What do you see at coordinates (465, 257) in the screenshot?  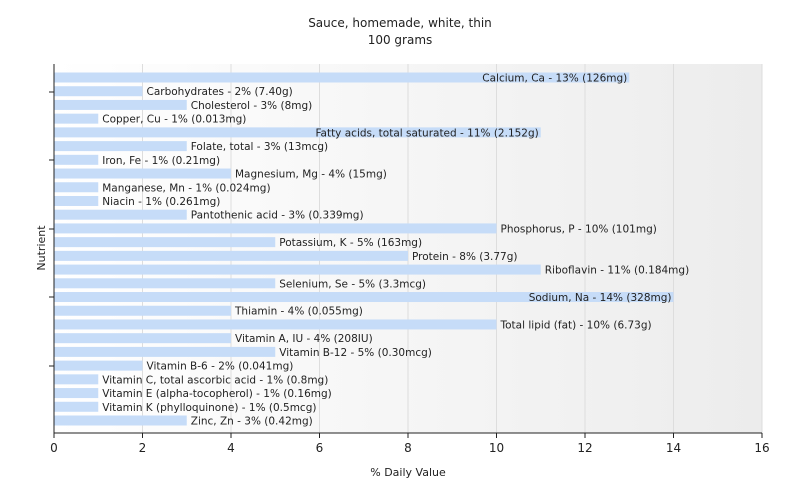 I see `bar-label: Protein - 8% (3.77g)` at bounding box center [465, 257].